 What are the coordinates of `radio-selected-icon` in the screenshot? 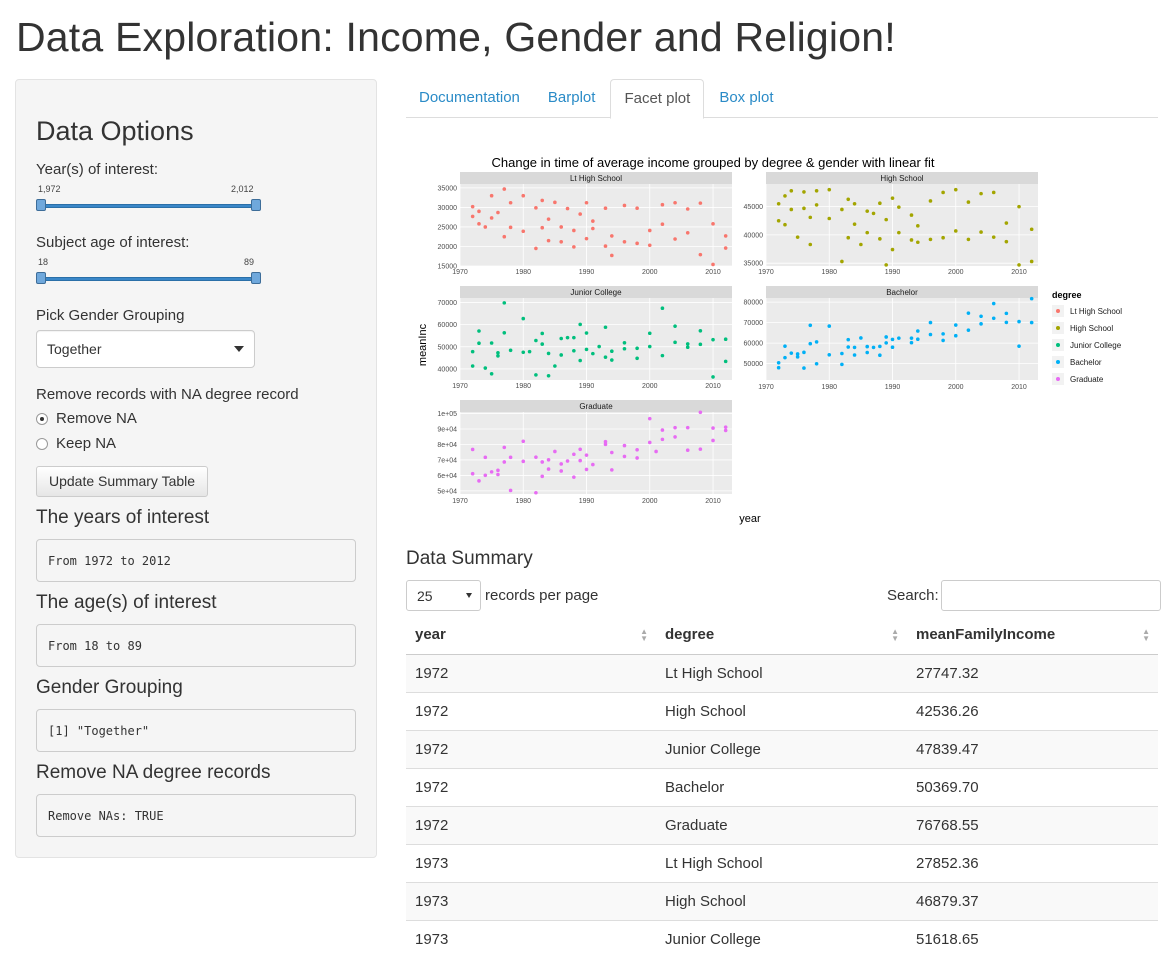 It's located at (42, 418).